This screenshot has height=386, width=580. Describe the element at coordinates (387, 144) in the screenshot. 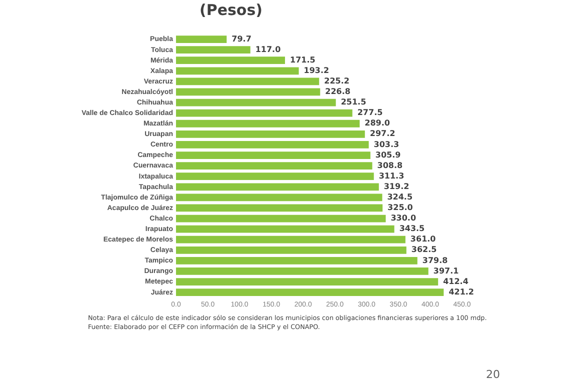

I see `data-label: 303.3` at that location.